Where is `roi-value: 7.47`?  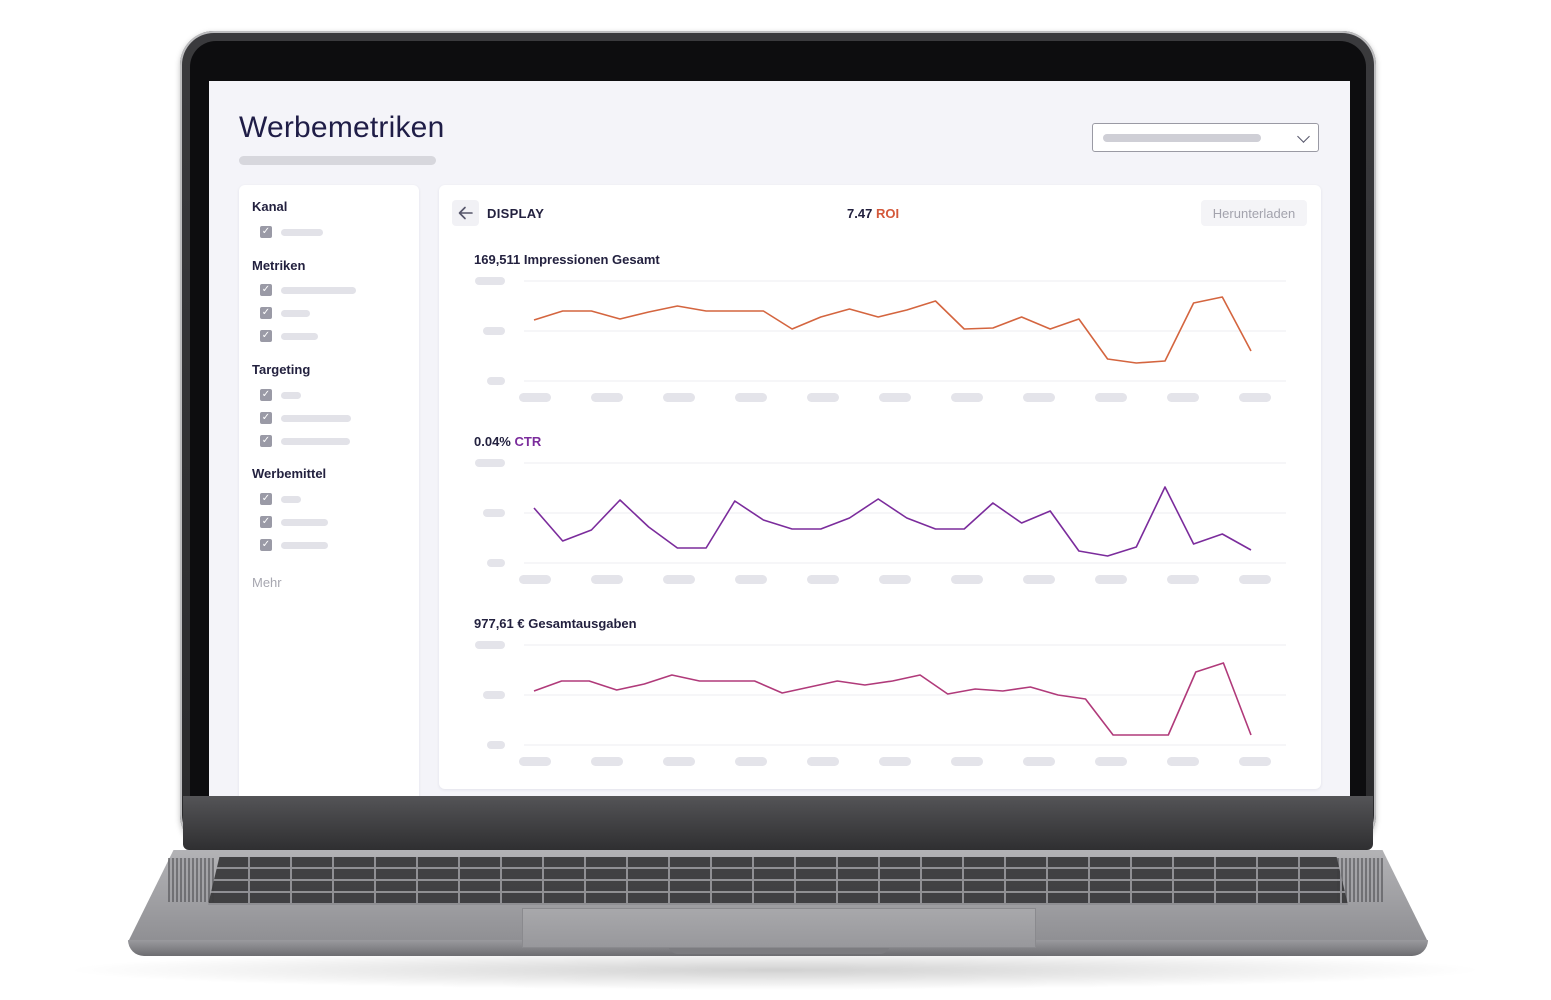 roi-value: 7.47 is located at coordinates (860, 213).